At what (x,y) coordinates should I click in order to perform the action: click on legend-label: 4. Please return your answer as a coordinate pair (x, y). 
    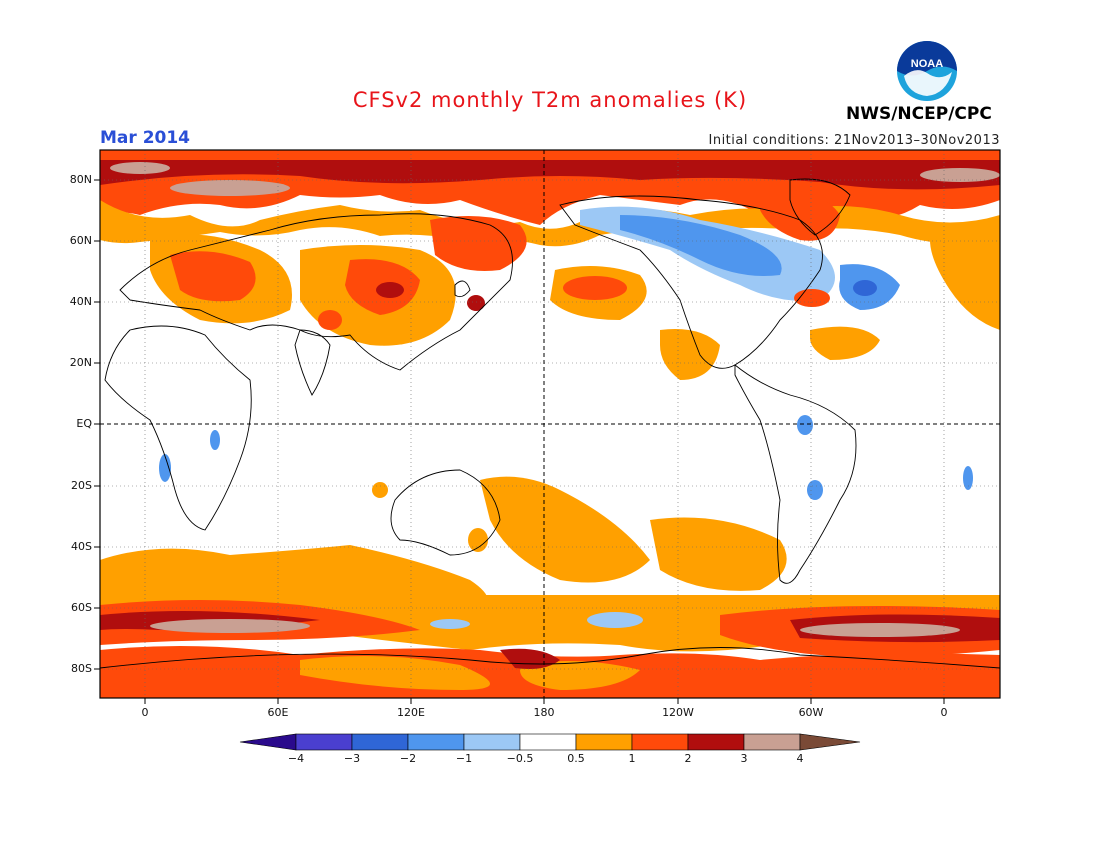
    Looking at the image, I should click on (800, 758).